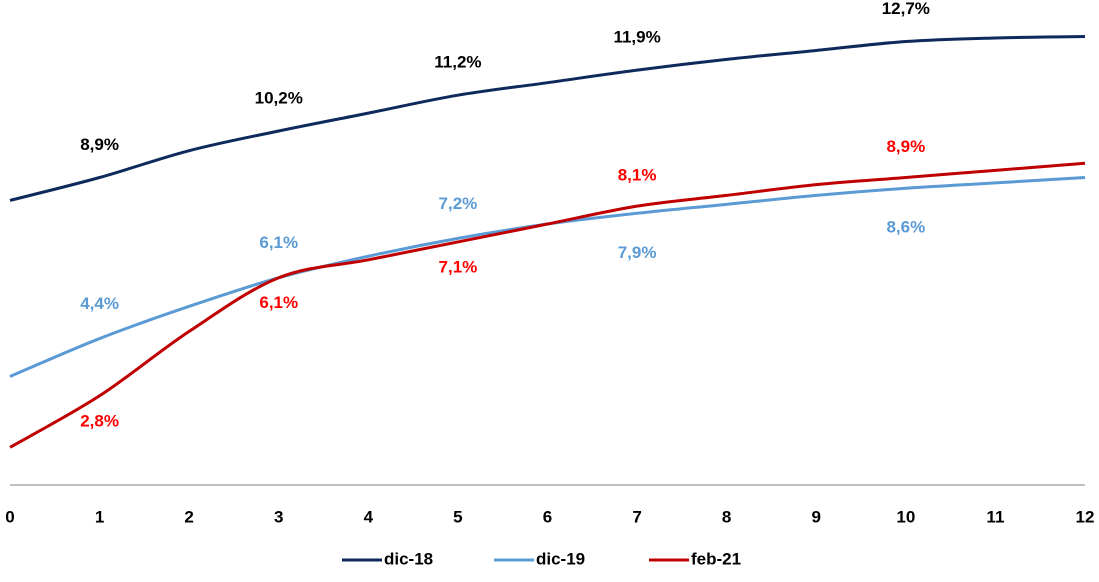  What do you see at coordinates (905, 516) in the screenshot?
I see `x-tick-label: 10` at bounding box center [905, 516].